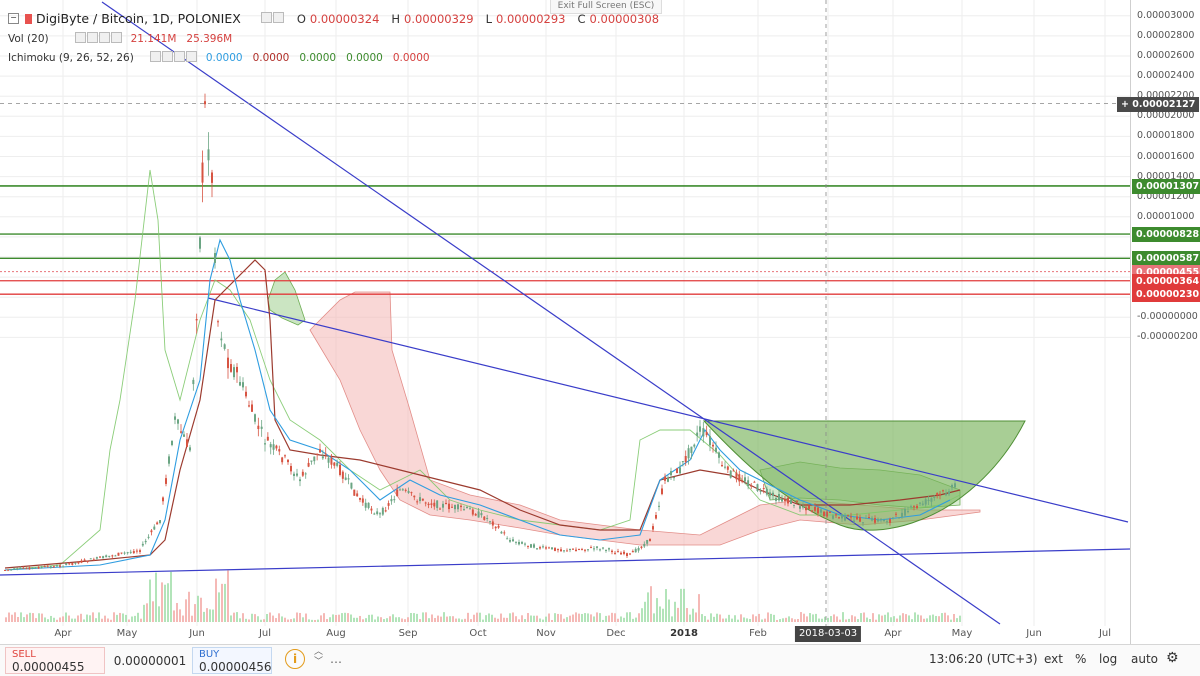 This screenshot has height=676, width=1200. I want to click on sell-button: SELL 0.00000455, so click(55, 660).